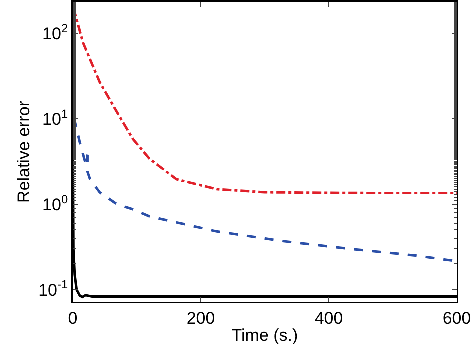 This screenshot has height=353, width=474. What do you see at coordinates (457, 318) in the screenshot?
I see `x-tick-label: 600` at bounding box center [457, 318].